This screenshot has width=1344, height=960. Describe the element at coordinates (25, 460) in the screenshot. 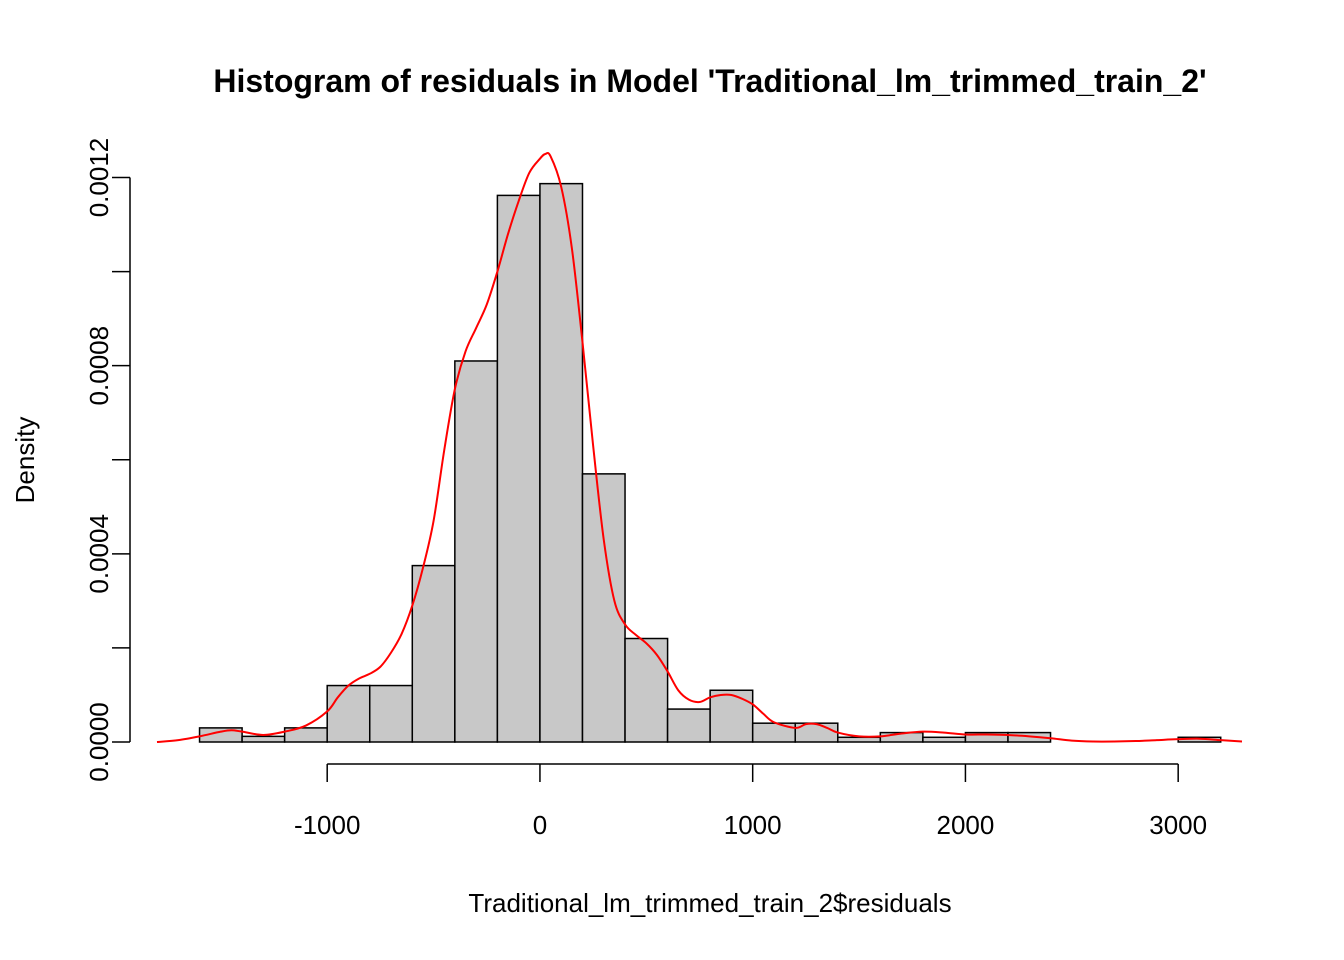

I see `y-axis-label: Density` at that location.